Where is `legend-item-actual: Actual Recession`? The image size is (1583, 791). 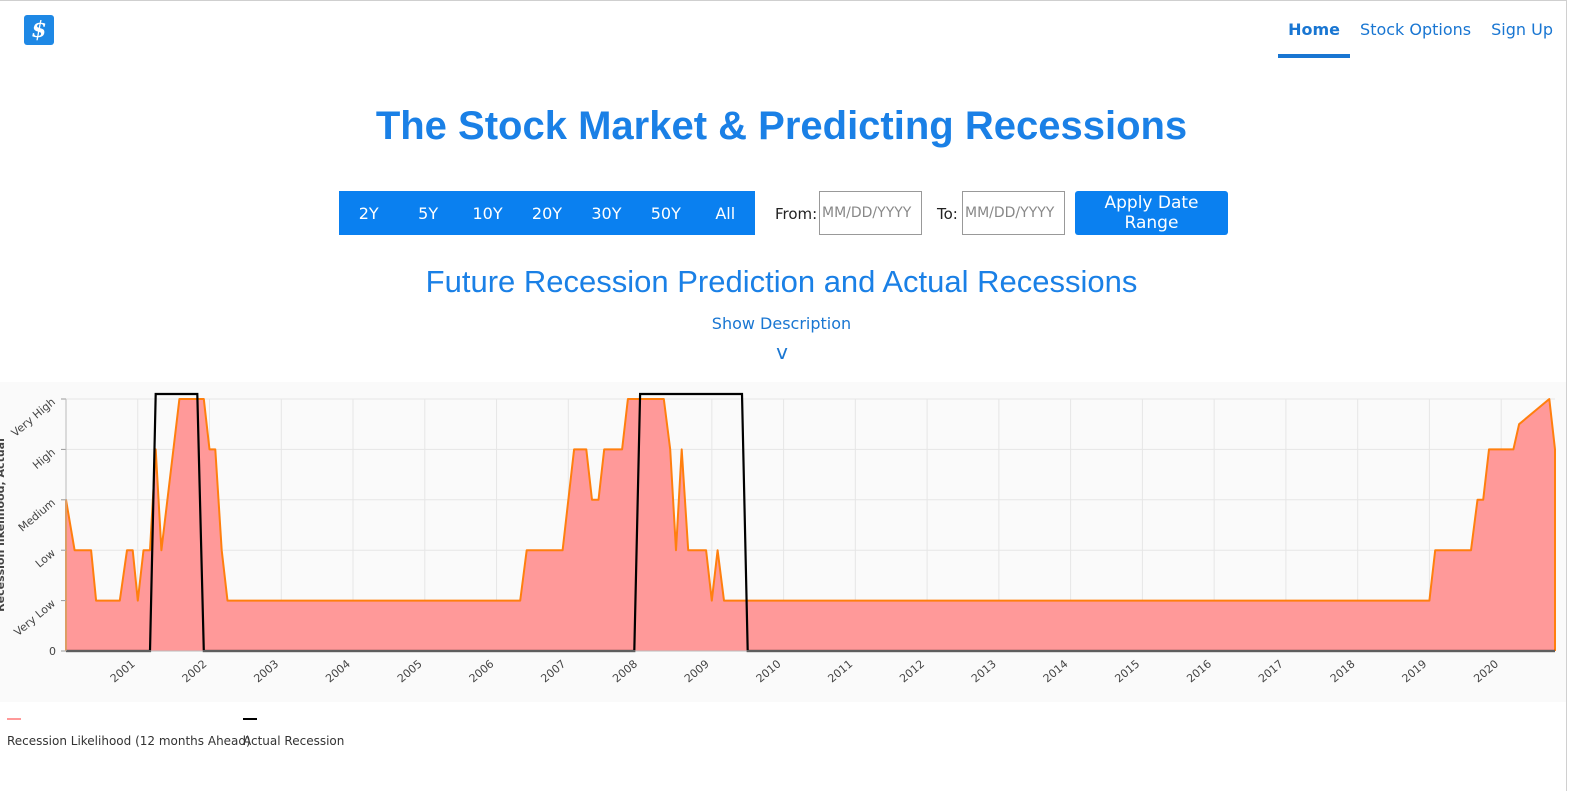 legend-item-actual: Actual Recession is located at coordinates (293, 733).